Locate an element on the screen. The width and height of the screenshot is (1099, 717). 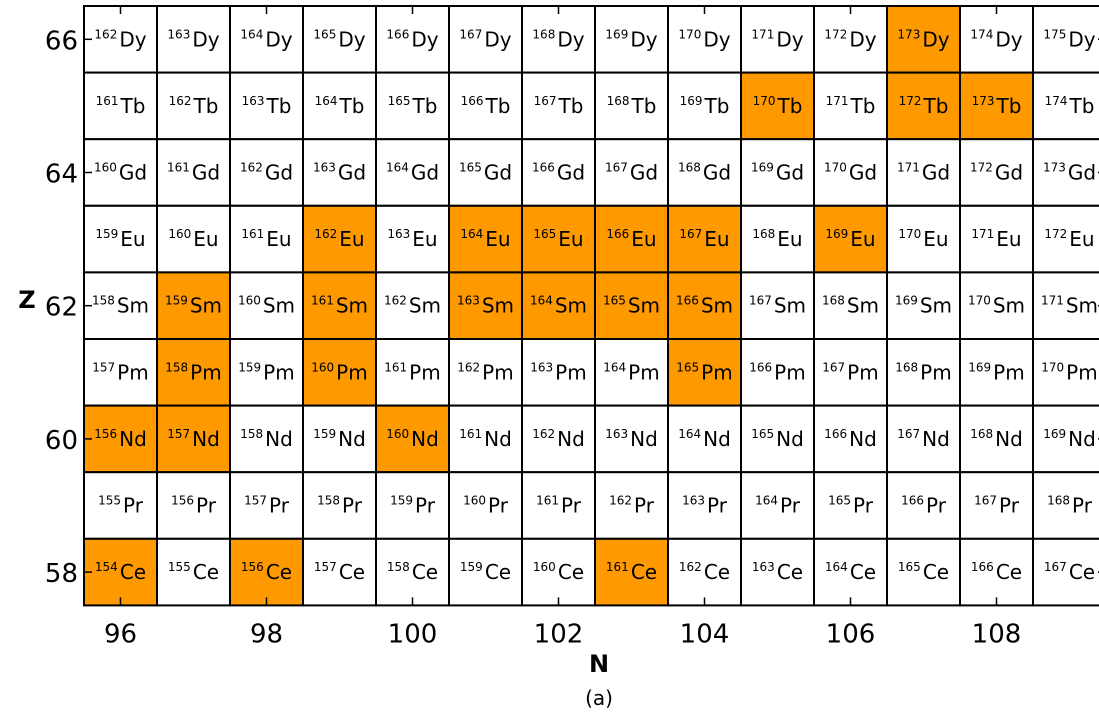
nuclide-cell: 166 Ce is located at coordinates (996, 572).